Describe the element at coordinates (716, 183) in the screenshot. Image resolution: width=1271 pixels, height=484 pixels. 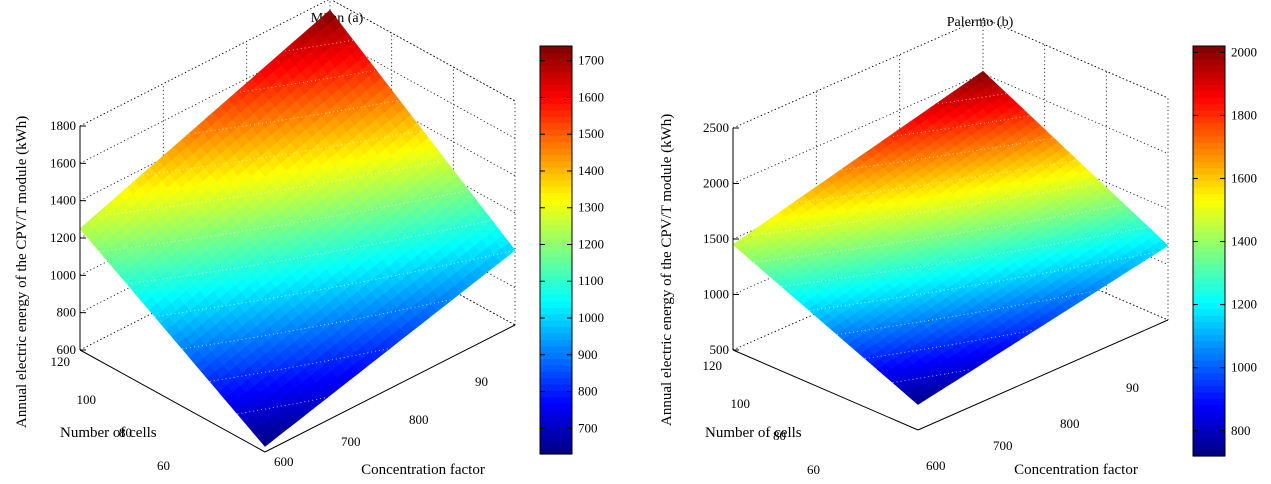
I see `z-tick-label: 2000` at that location.